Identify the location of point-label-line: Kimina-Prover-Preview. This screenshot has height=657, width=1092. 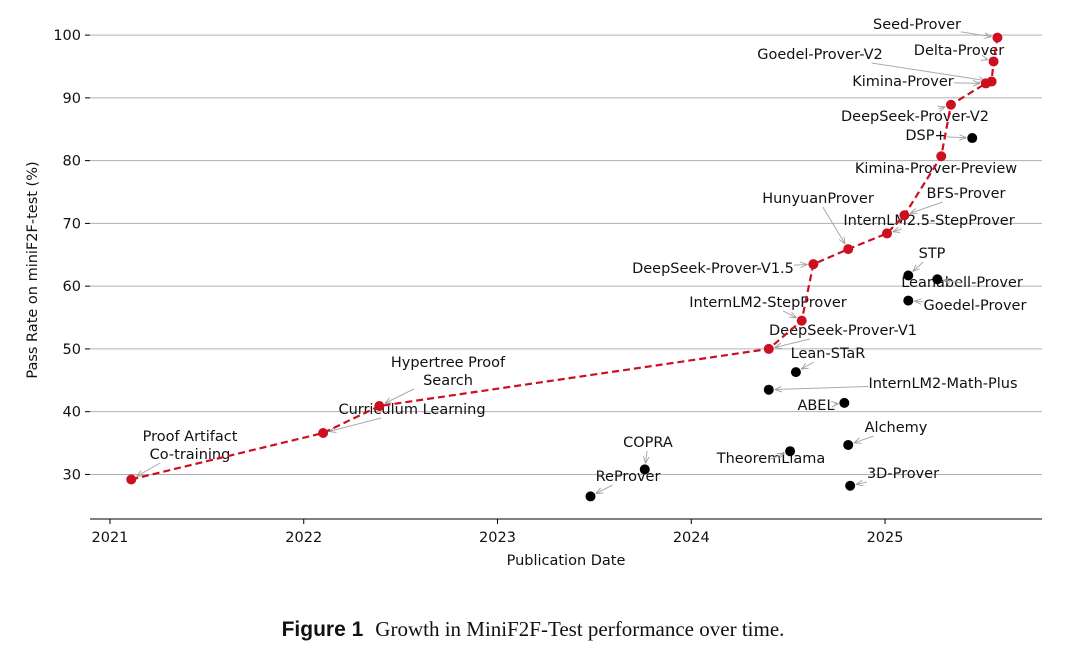
(936, 169).